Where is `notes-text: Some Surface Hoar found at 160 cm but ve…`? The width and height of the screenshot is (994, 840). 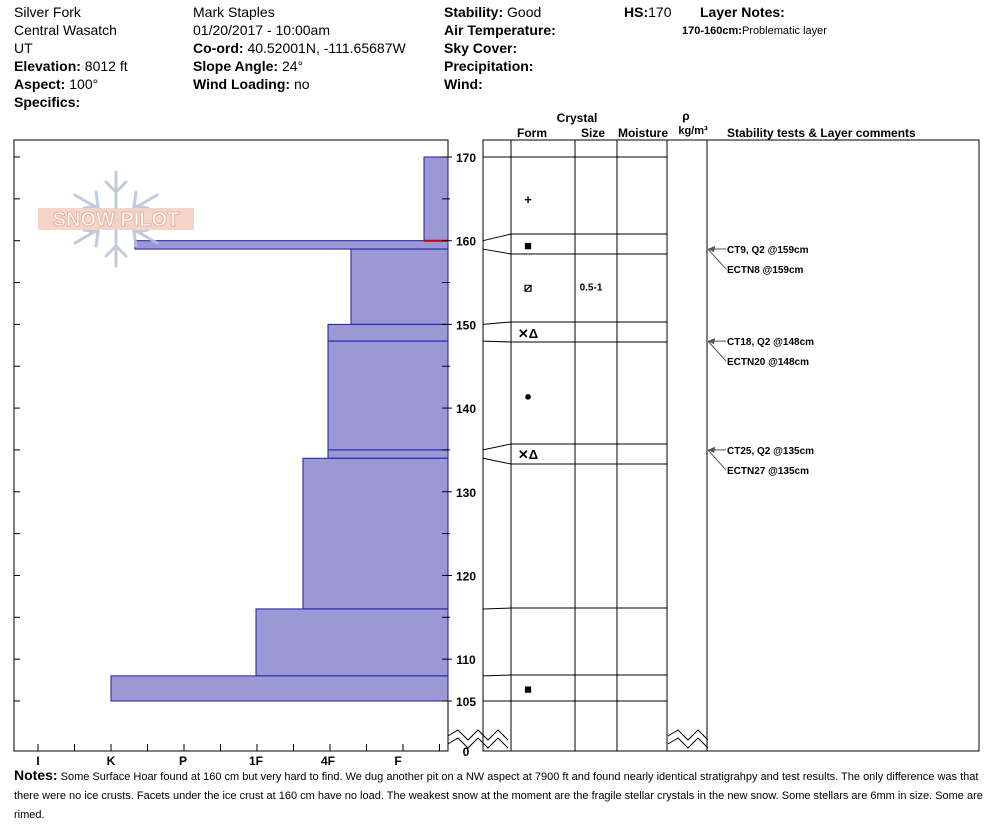 notes-text: Some Surface Hoar found at 160 cm but ve… is located at coordinates (498, 796).